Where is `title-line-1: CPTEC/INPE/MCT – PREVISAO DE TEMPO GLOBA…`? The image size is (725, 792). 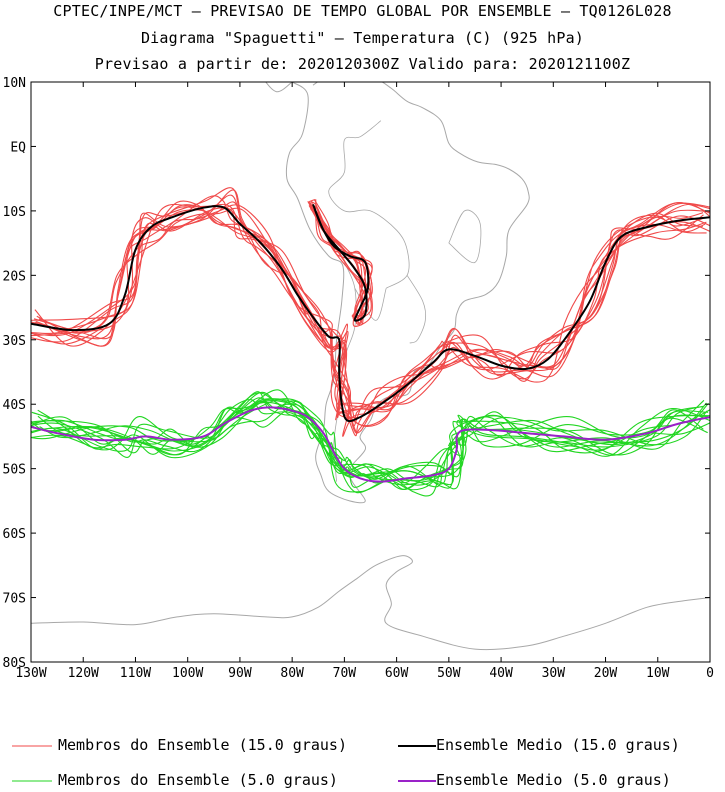
title-line-1: CPTEC/INPE/MCT – PREVISAO DE TEMPO GLOBA… is located at coordinates (362, 11).